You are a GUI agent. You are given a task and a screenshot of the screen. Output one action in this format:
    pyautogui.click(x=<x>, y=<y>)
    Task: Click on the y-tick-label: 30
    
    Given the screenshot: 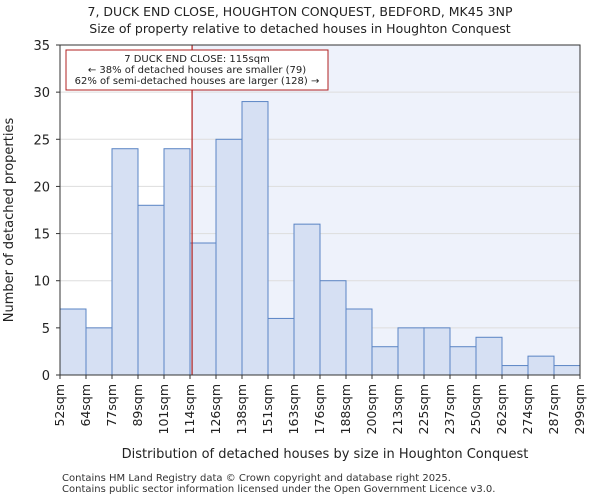 What is the action you would take?
    pyautogui.click(x=41, y=93)
    